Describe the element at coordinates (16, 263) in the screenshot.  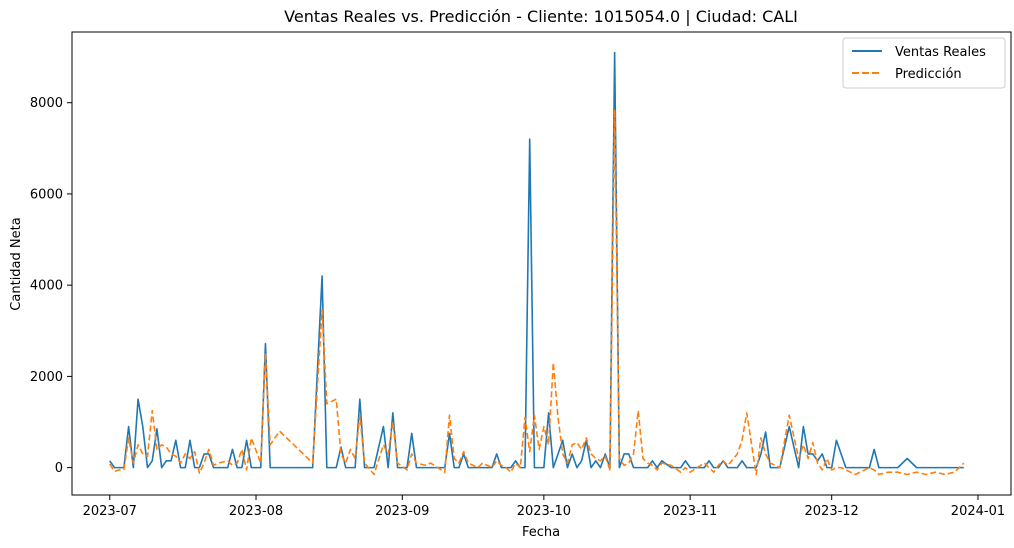
I see `y-axis-label: Cantidad Neta` at that location.